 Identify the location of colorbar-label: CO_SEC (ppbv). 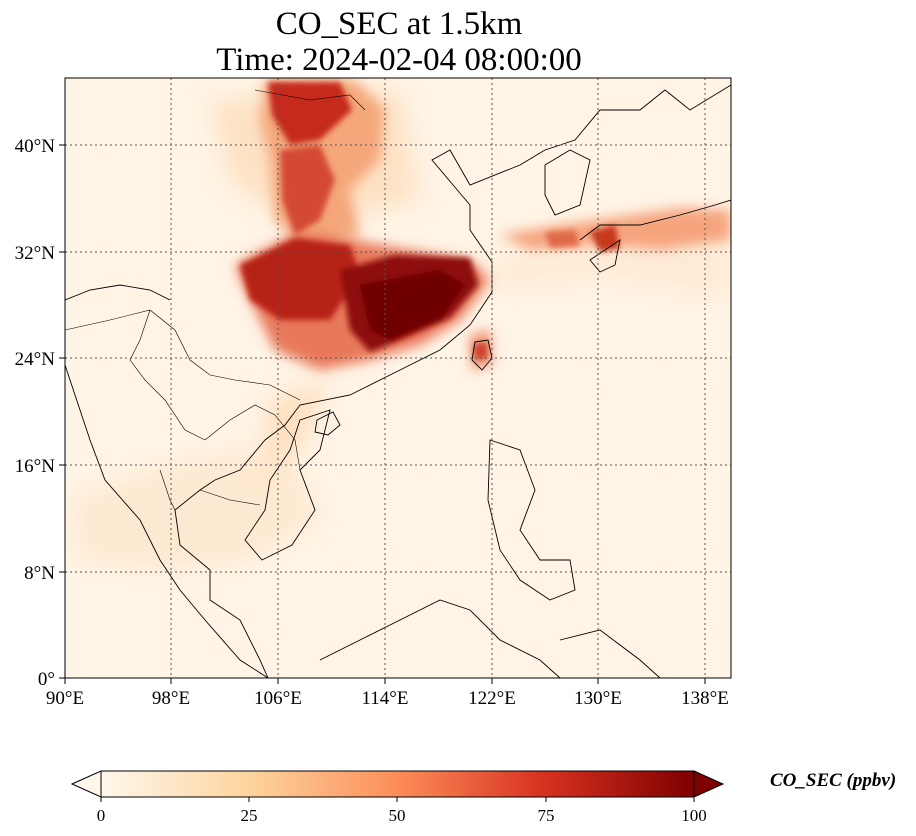
(833, 780).